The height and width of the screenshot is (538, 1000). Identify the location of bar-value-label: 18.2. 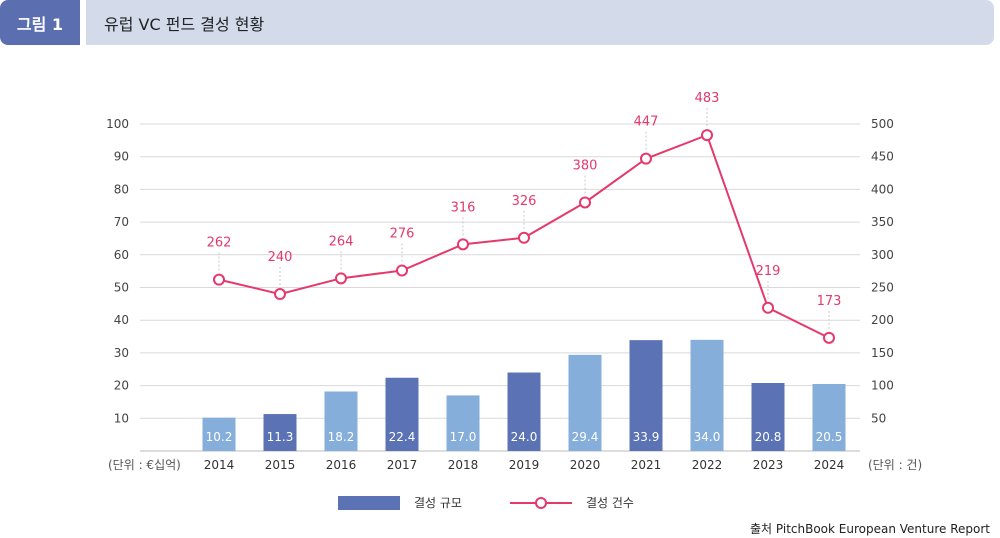
(341, 437).